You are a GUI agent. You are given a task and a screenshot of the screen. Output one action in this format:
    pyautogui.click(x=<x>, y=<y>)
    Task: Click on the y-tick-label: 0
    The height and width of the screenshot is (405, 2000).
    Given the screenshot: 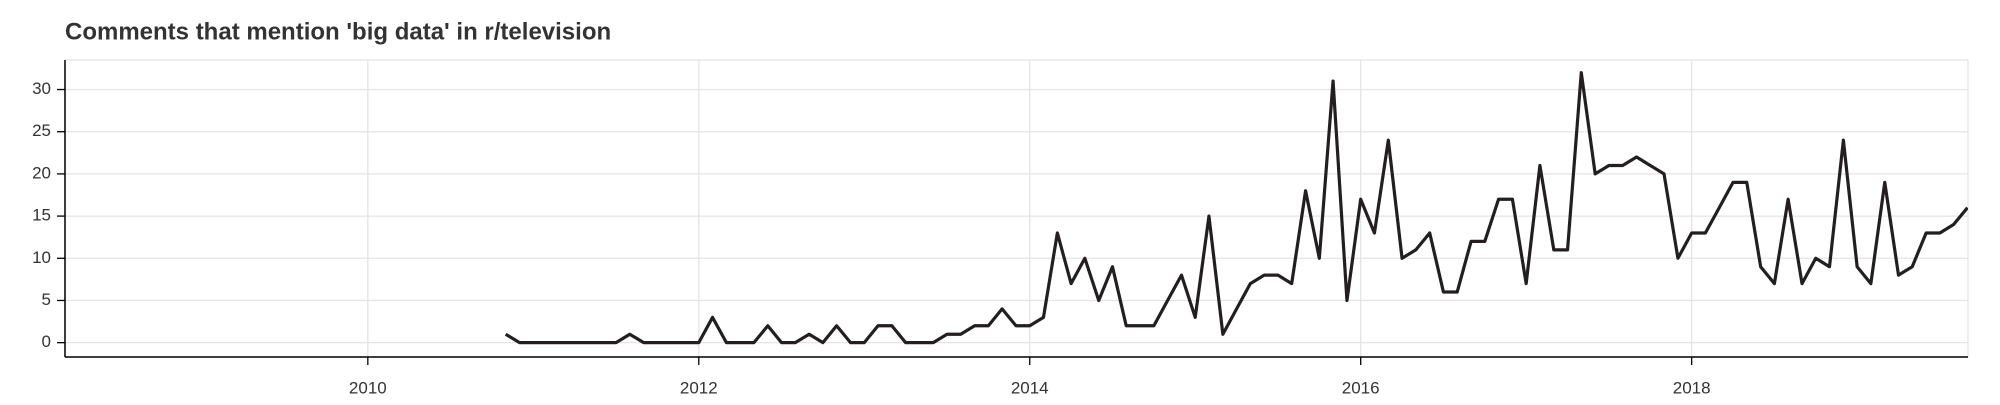 What is the action you would take?
    pyautogui.click(x=46, y=341)
    